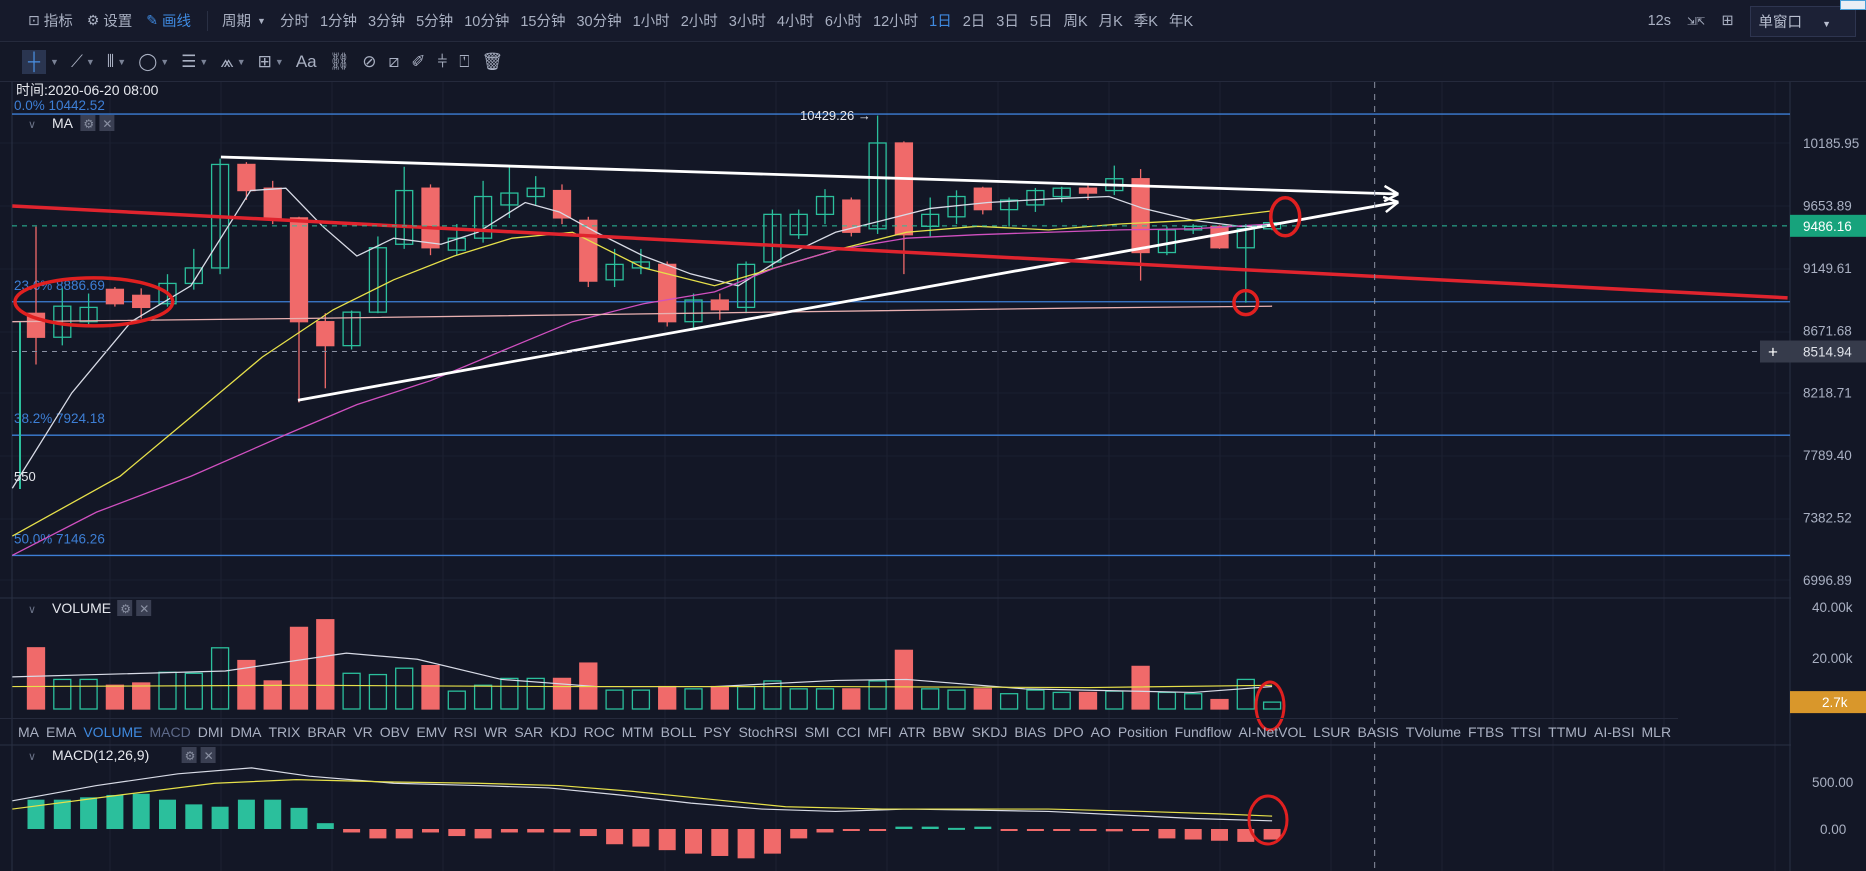 Image resolution: width=1866 pixels, height=871 pixels. I want to click on tab-basis: BASIS, so click(1378, 731).